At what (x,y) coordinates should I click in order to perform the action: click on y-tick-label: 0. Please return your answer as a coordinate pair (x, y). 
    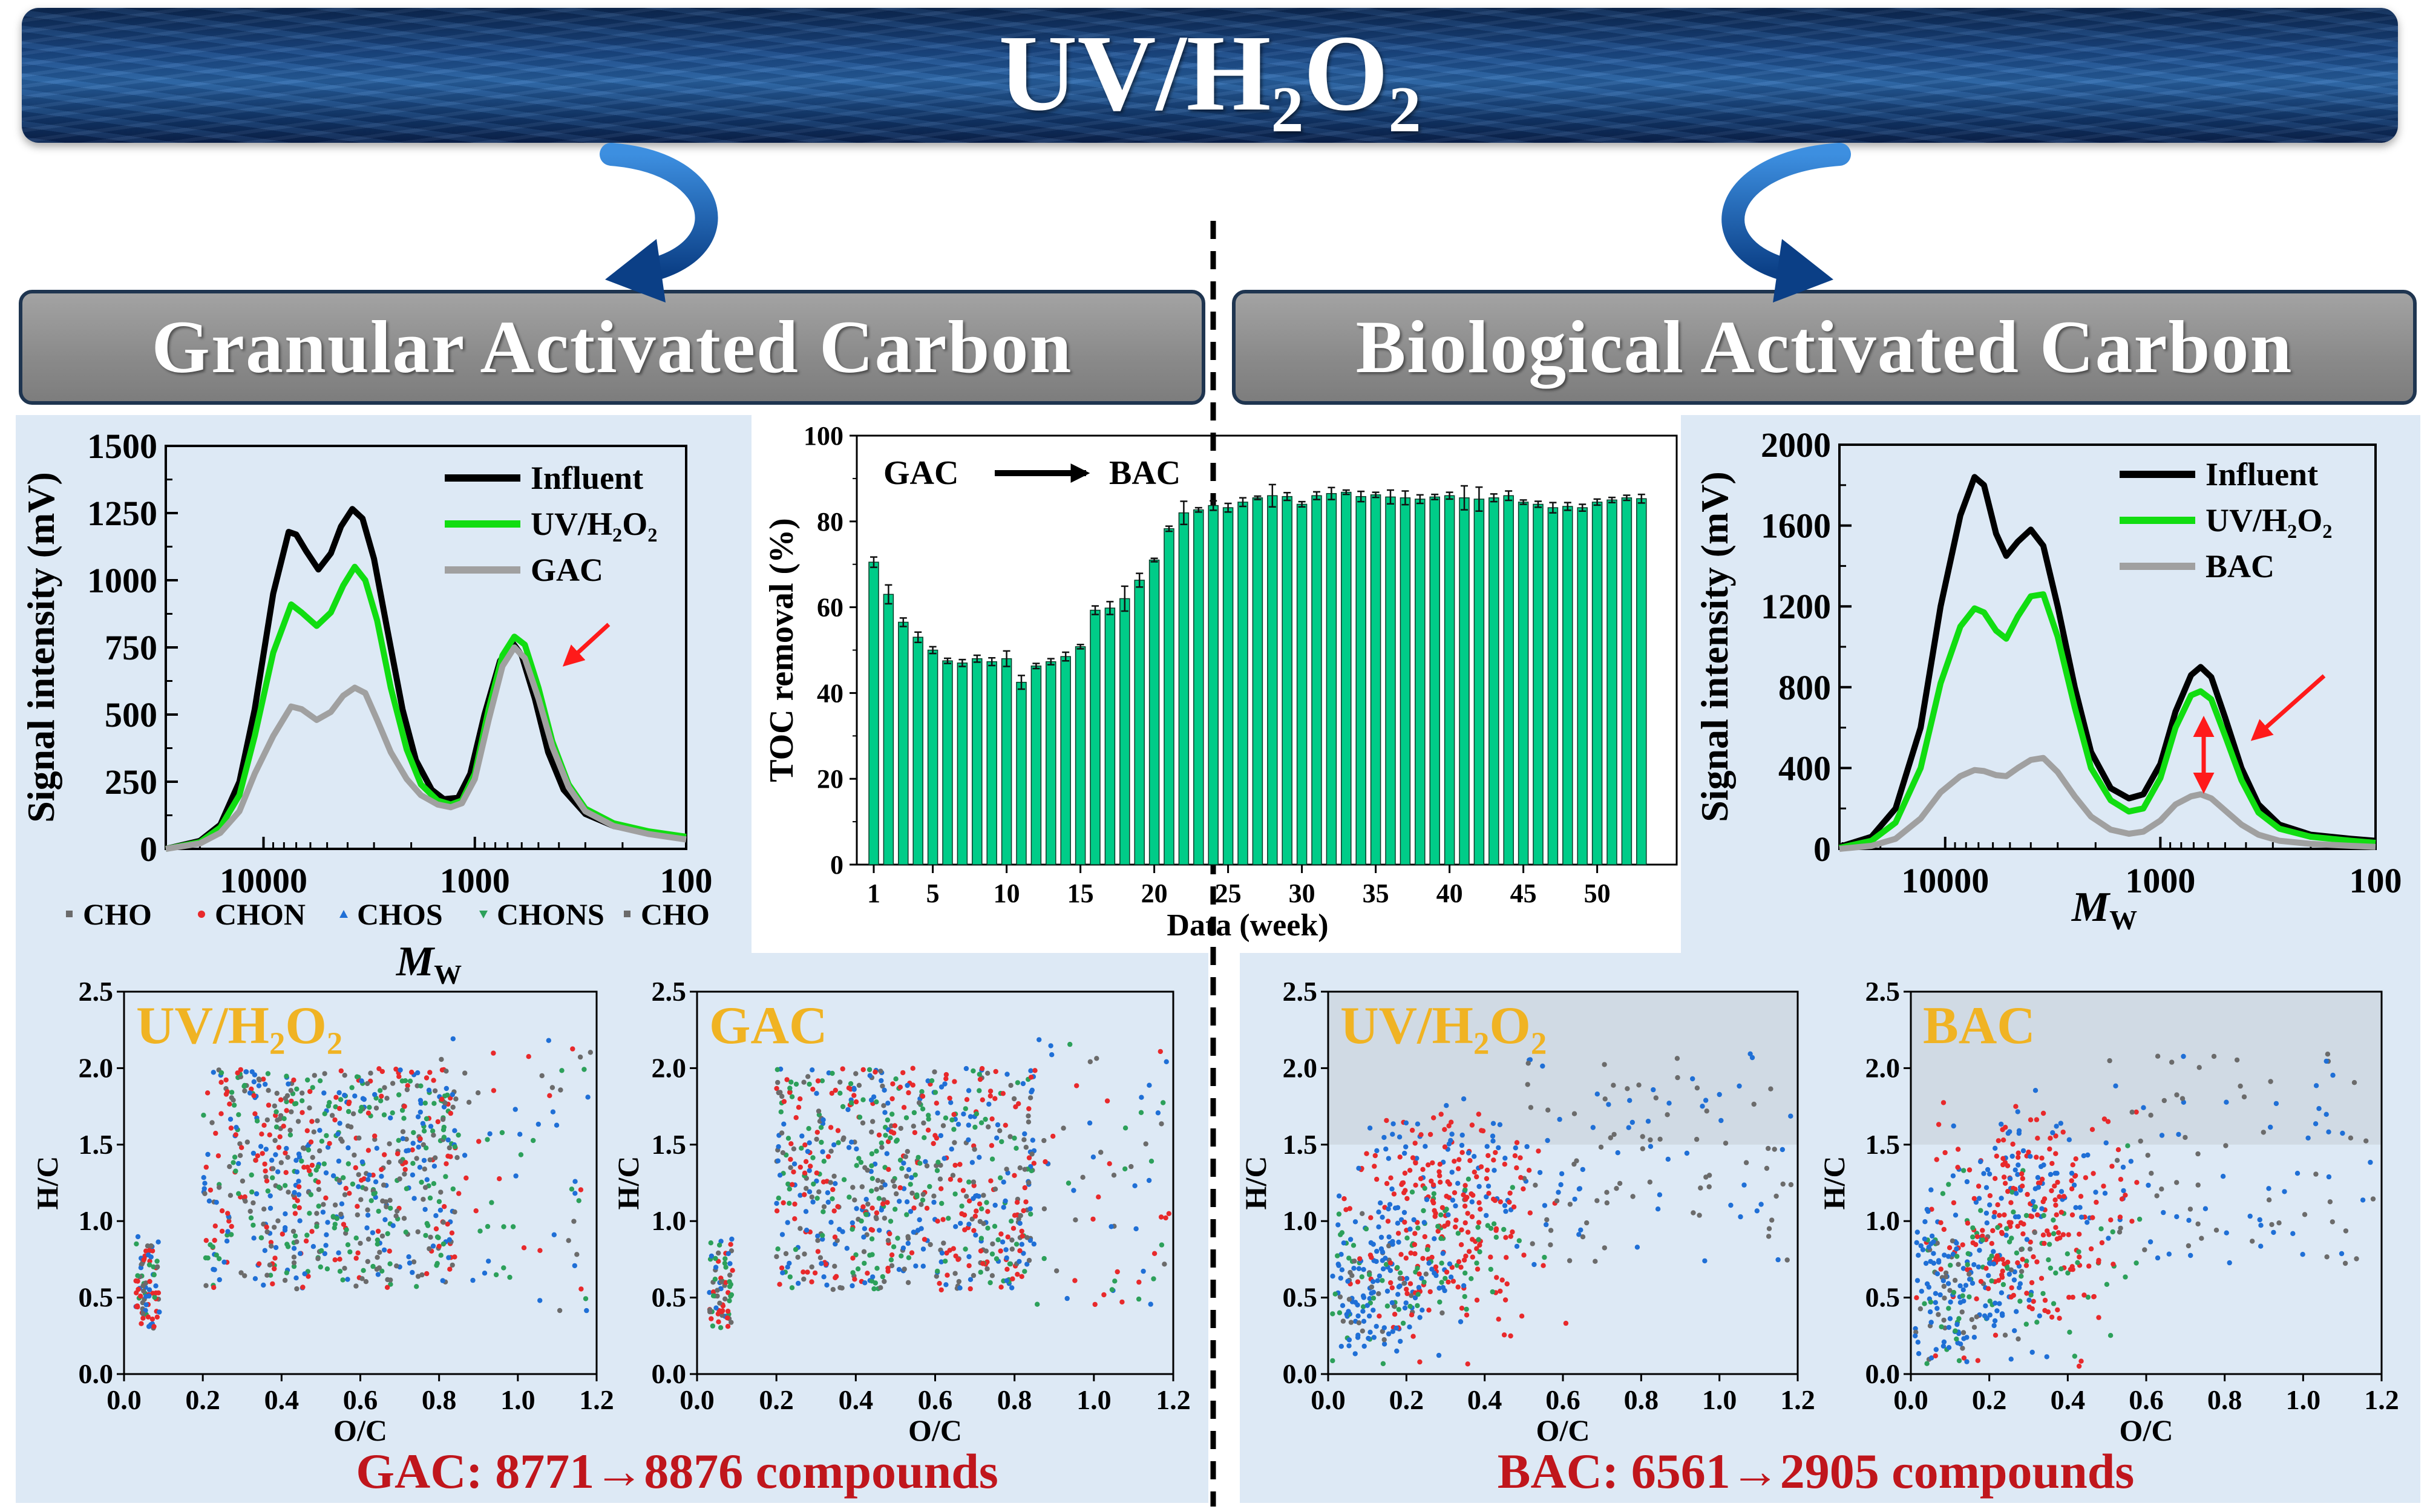
    Looking at the image, I should click on (836, 865).